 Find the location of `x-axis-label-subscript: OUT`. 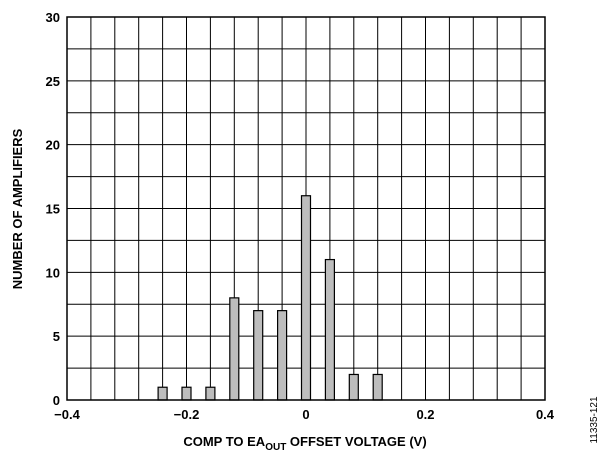

x-axis-label-subscript: OUT is located at coordinates (275, 447).